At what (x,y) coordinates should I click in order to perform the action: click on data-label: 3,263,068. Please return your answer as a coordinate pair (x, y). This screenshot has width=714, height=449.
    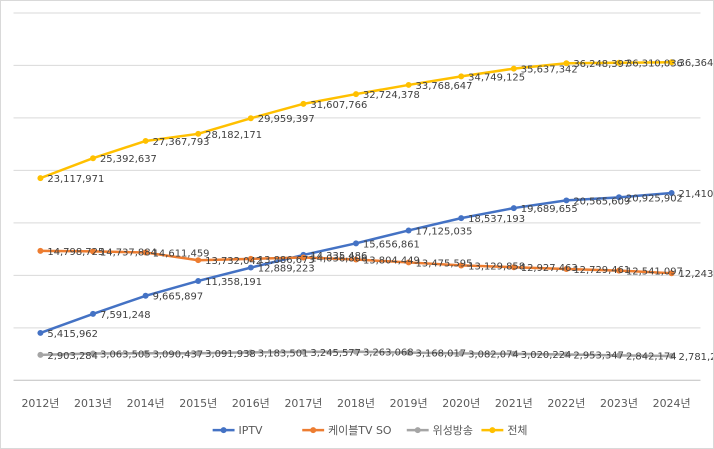
    Looking at the image, I should click on (388, 353).